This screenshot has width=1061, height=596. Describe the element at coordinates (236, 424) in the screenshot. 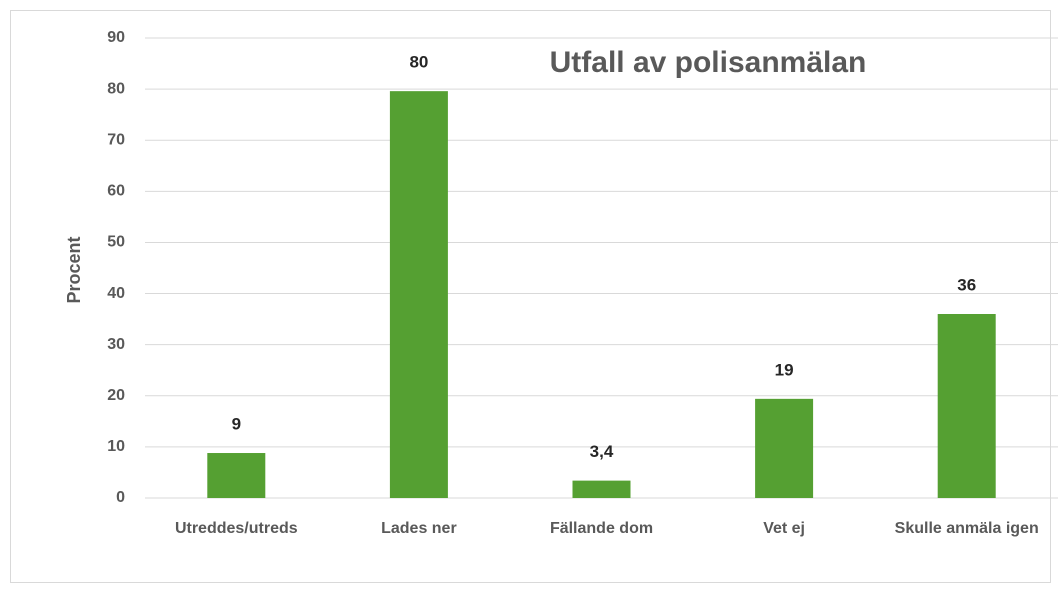

I see `data-label: 9` at that location.